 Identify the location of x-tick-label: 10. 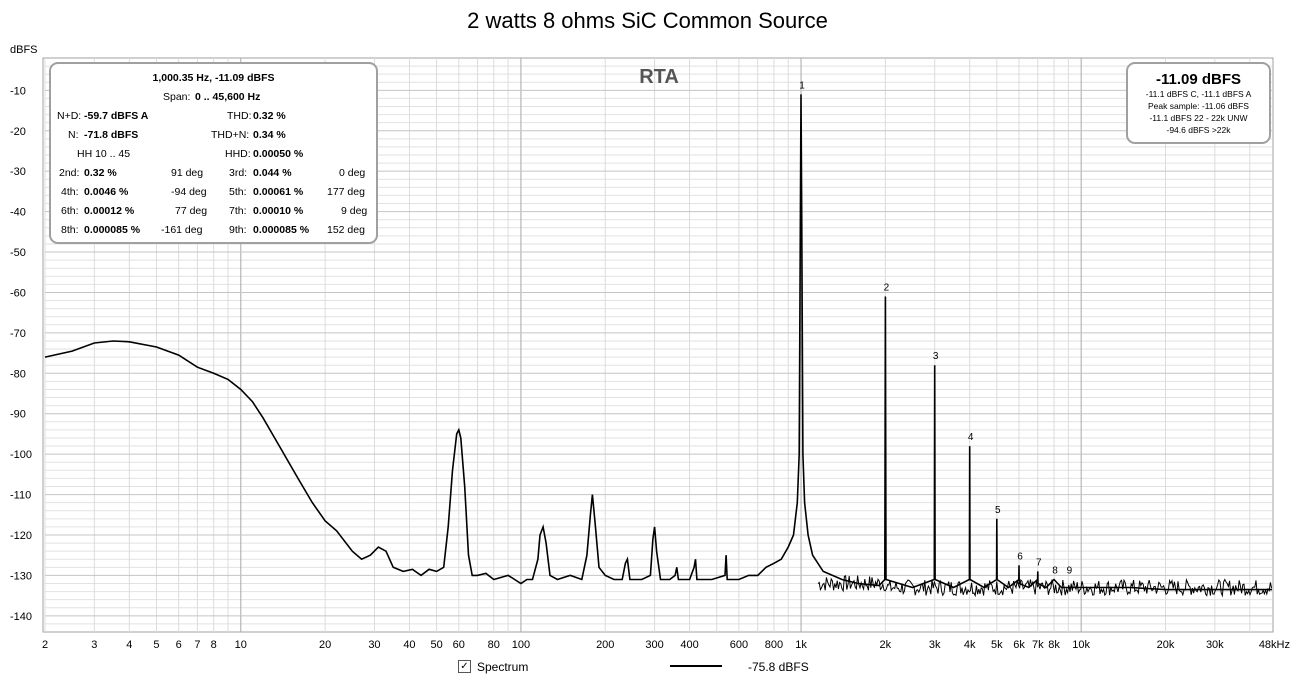
(241, 645).